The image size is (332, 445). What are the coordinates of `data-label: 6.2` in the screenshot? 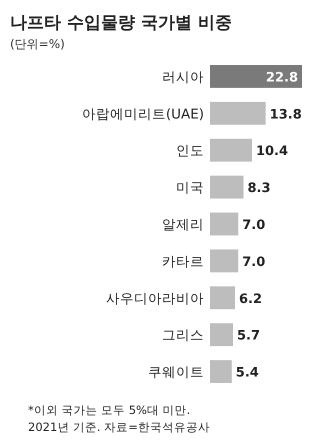 It's located at (250, 299).